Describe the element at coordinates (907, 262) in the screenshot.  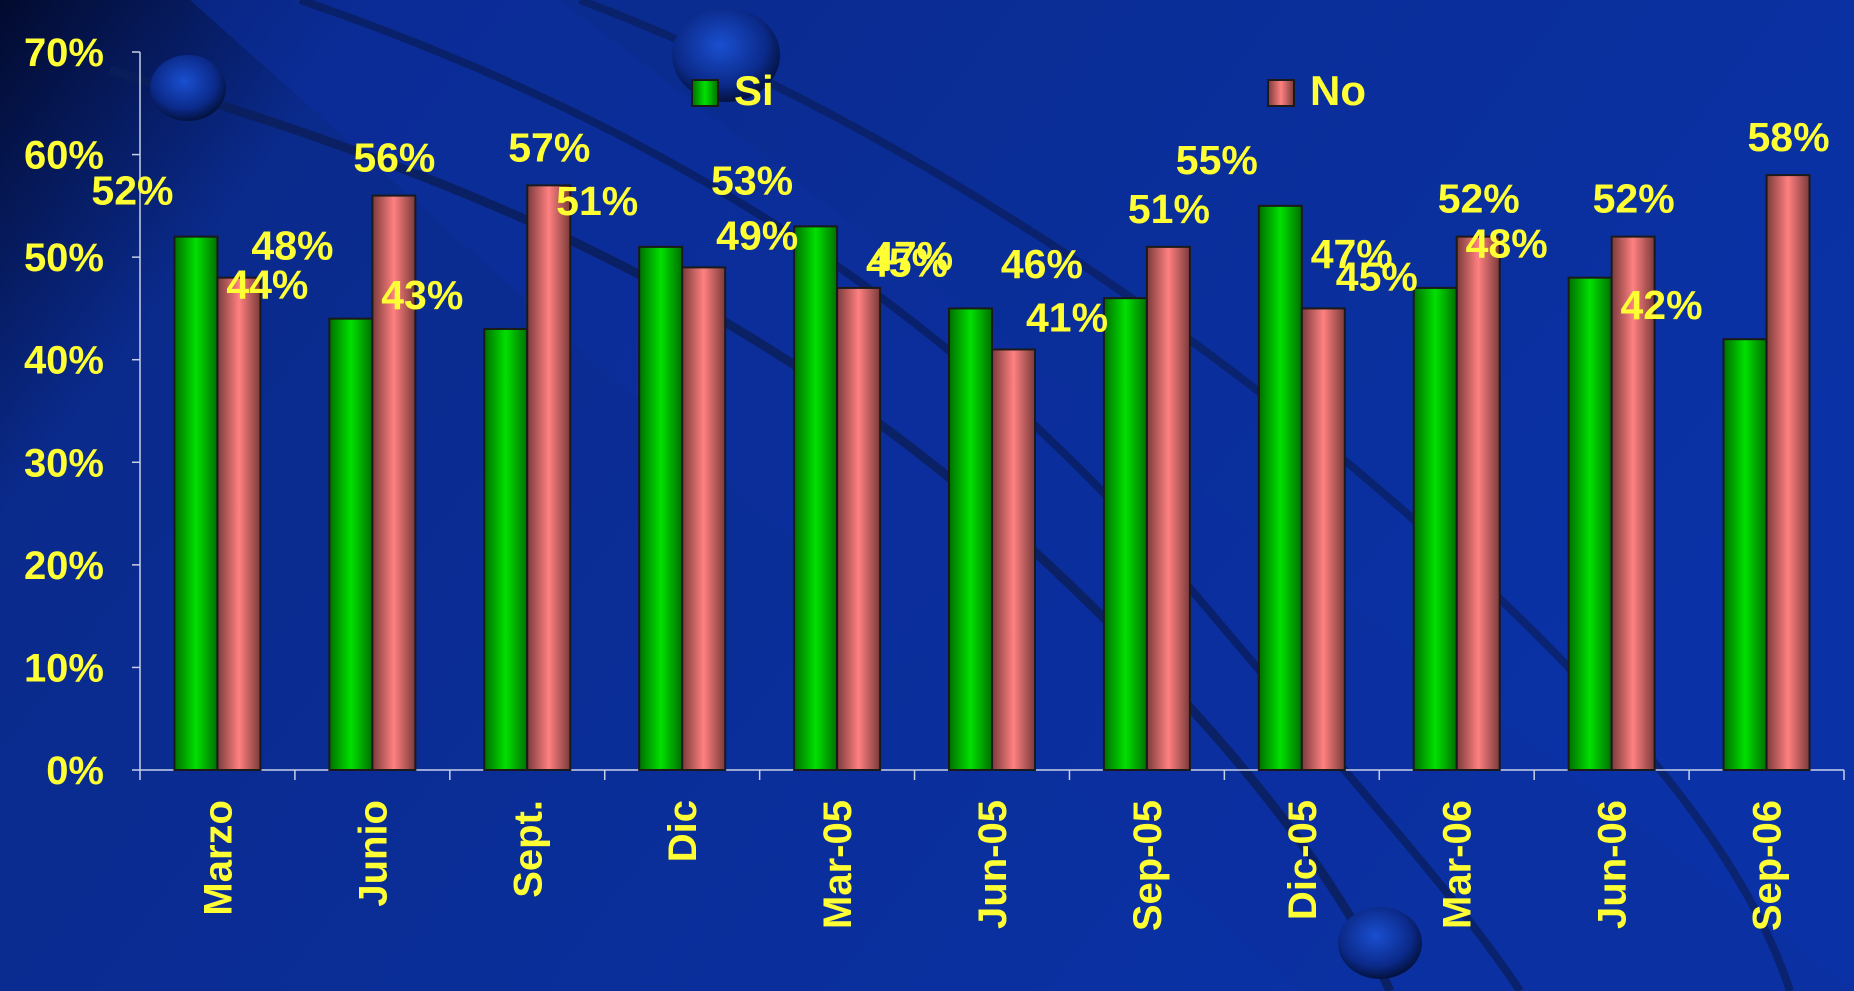
I see `data-label-si: 45%` at that location.